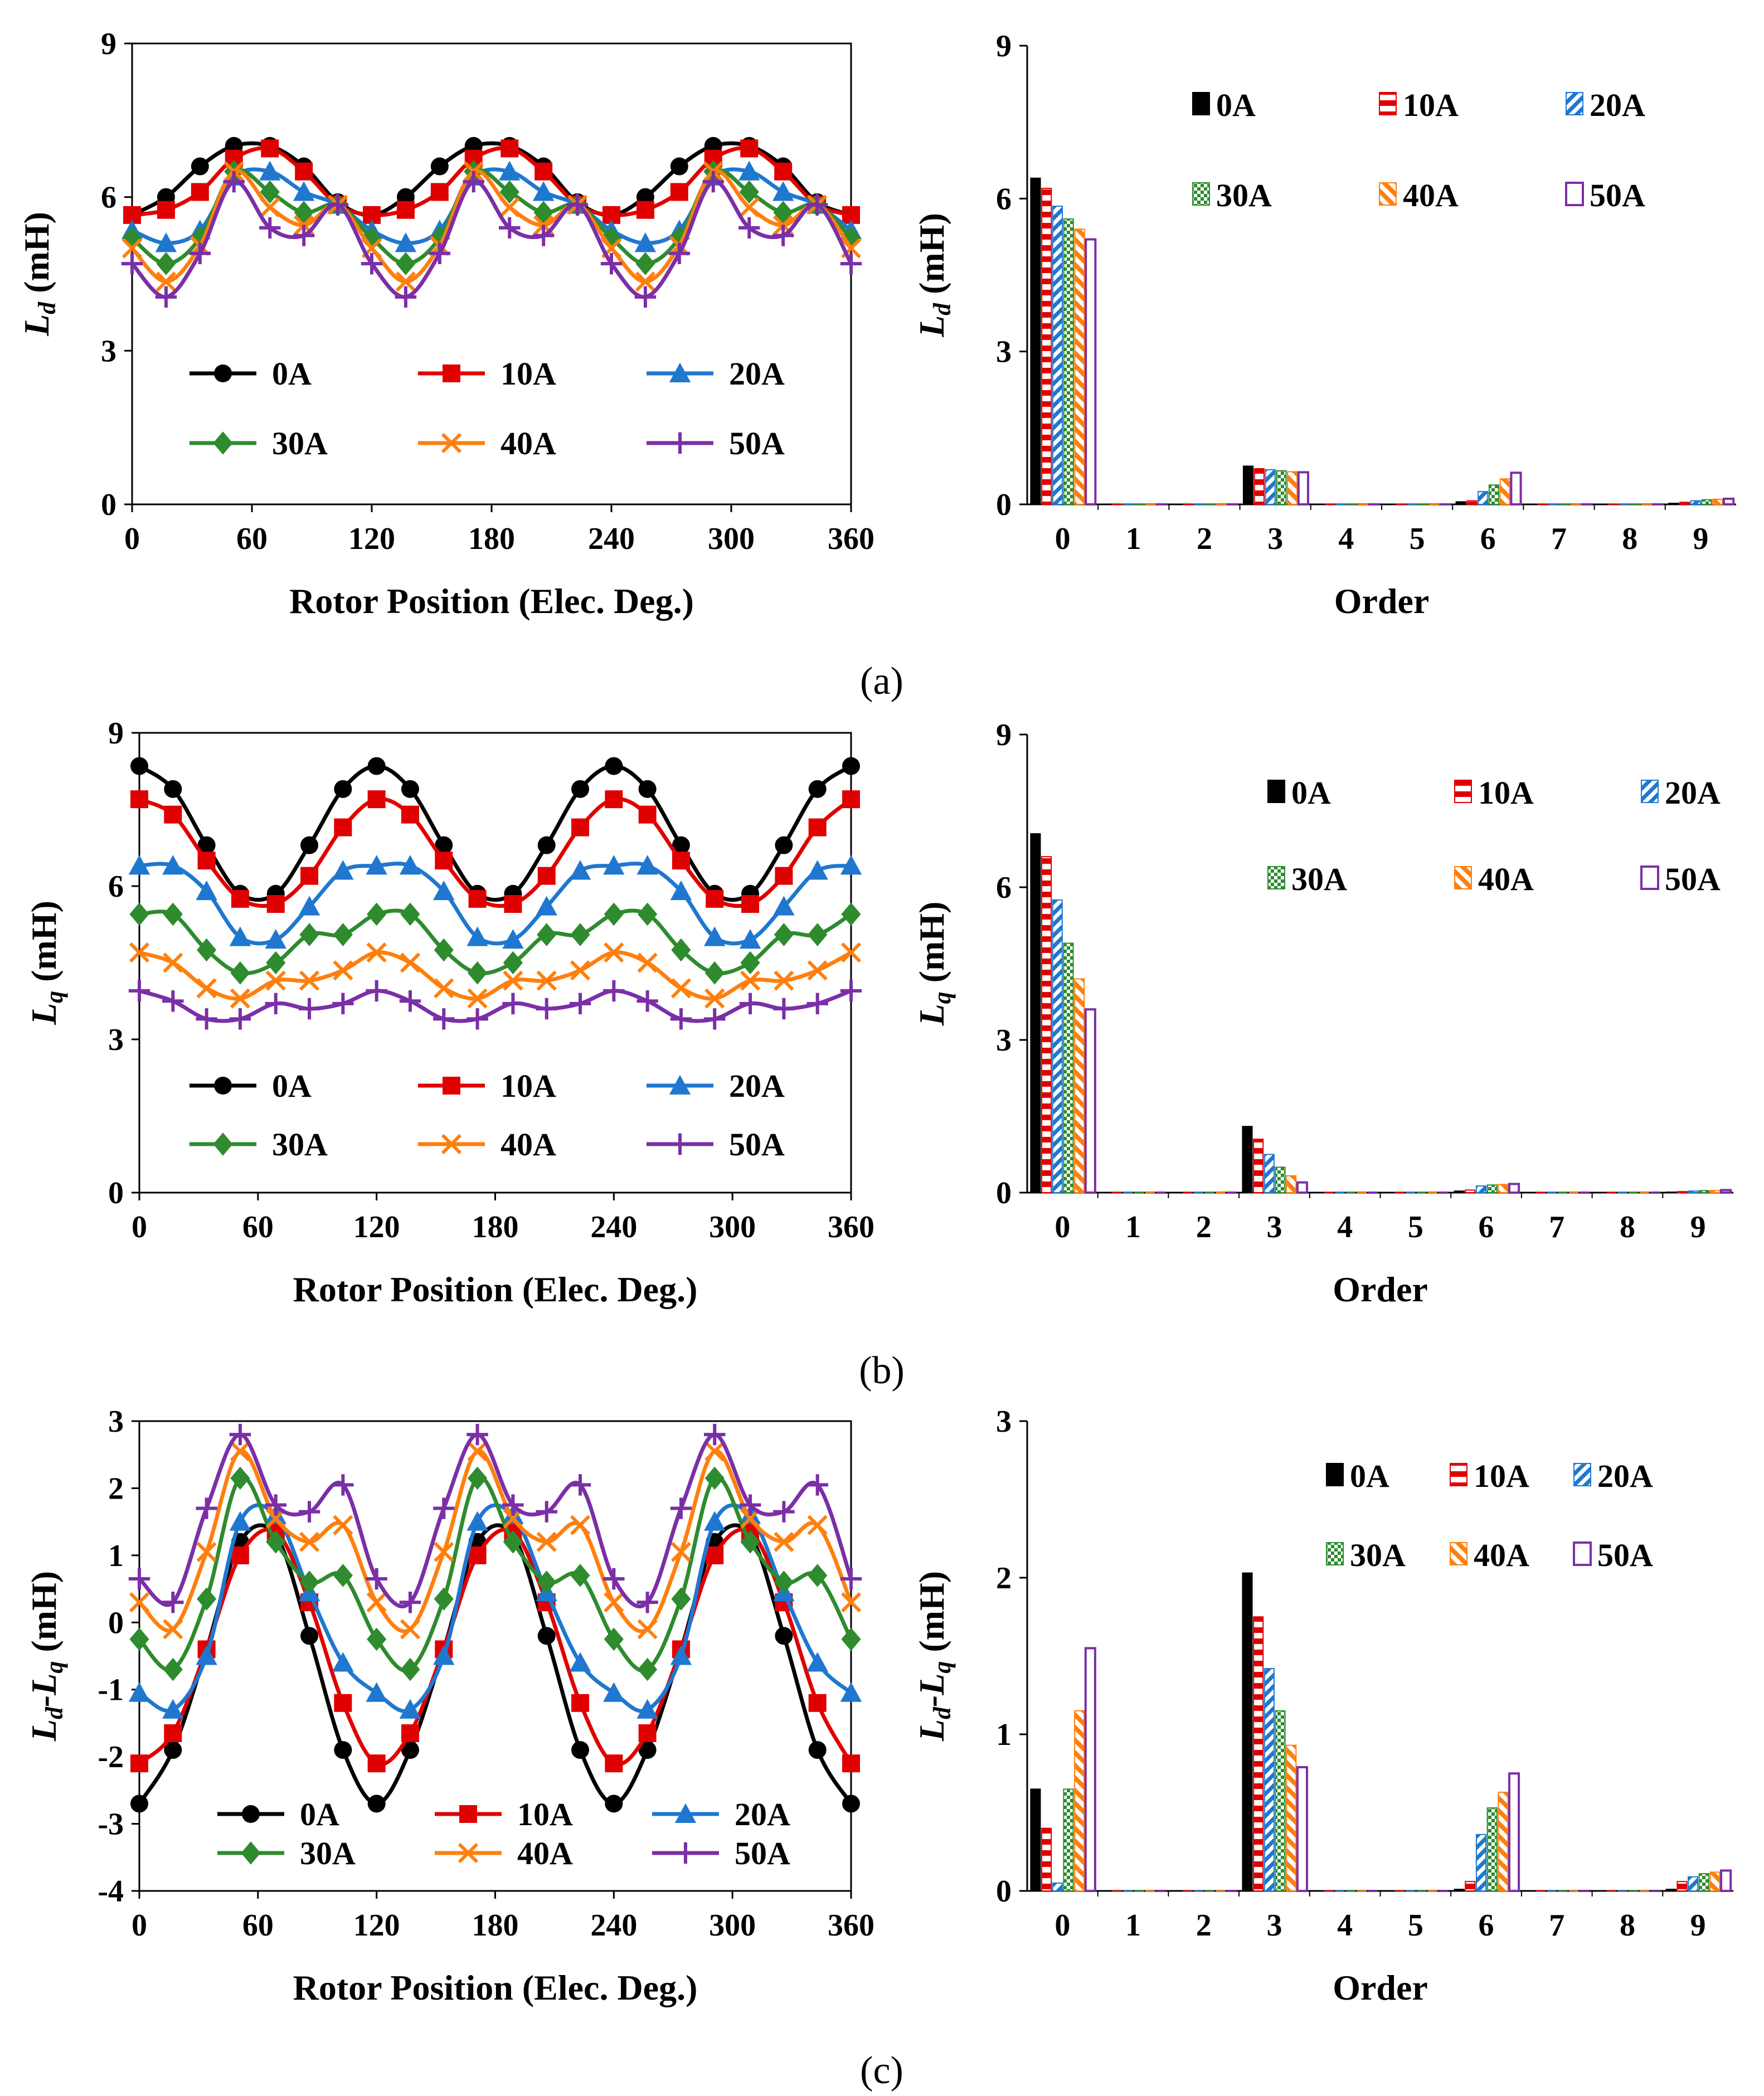 The image size is (1764, 2096). Describe the element at coordinates (1068, 1067) in the screenshot. I see `b-right-bar-30A` at that location.